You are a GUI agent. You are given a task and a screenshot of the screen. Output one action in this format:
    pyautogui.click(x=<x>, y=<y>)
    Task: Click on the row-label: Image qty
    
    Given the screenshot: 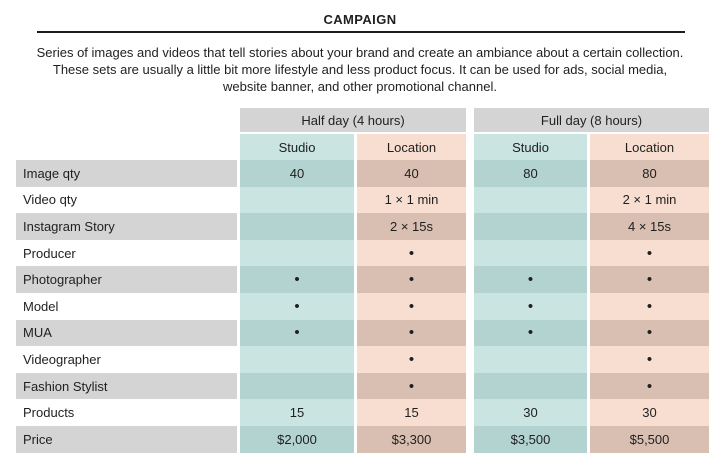 What is the action you would take?
    pyautogui.click(x=126, y=173)
    